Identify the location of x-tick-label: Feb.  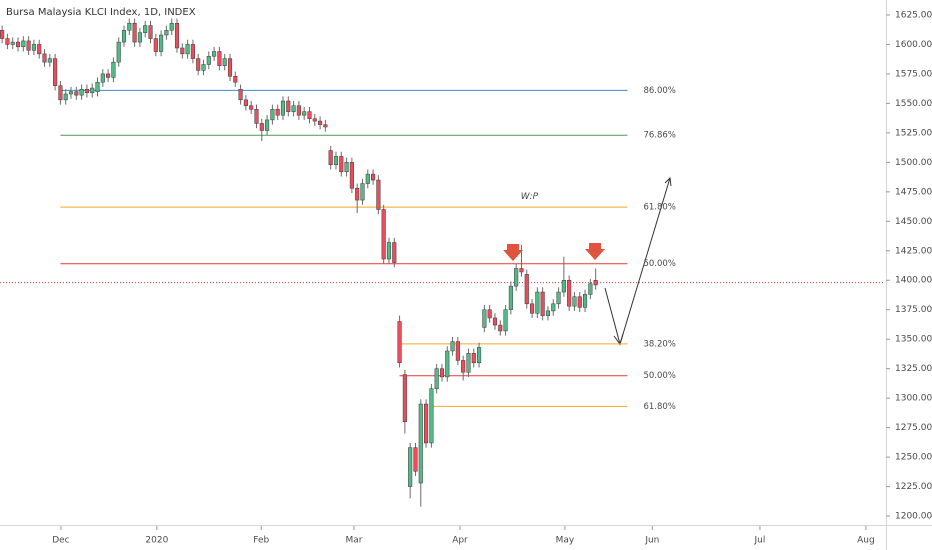
(261, 541).